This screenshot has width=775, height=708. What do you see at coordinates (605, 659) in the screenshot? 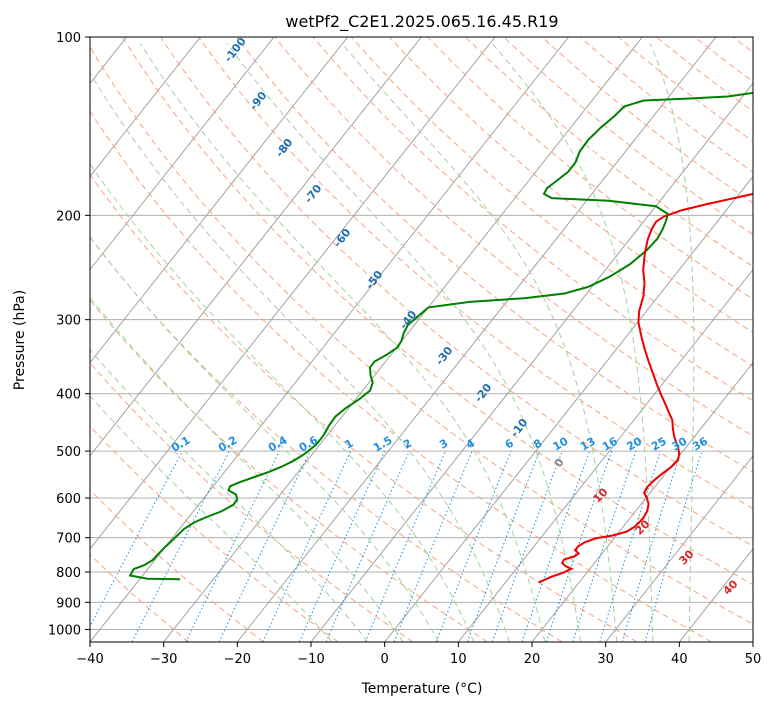
I see `x-tick-label-30: 30` at bounding box center [605, 659].